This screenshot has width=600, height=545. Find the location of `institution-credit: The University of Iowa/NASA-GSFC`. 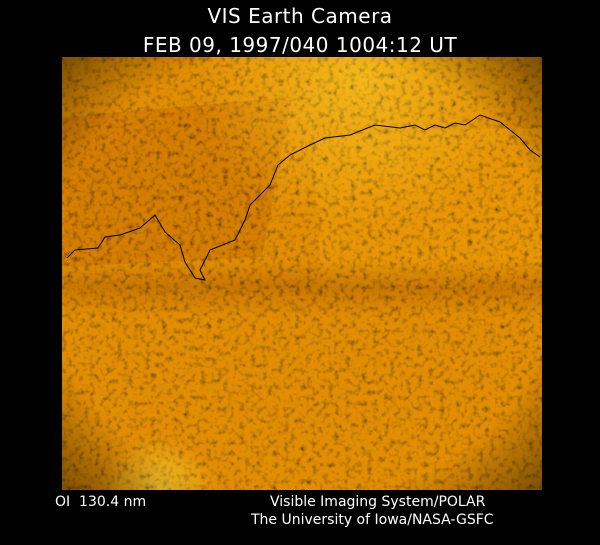

institution-credit: The University of Iowa/NASA-GSFC is located at coordinates (372, 520).